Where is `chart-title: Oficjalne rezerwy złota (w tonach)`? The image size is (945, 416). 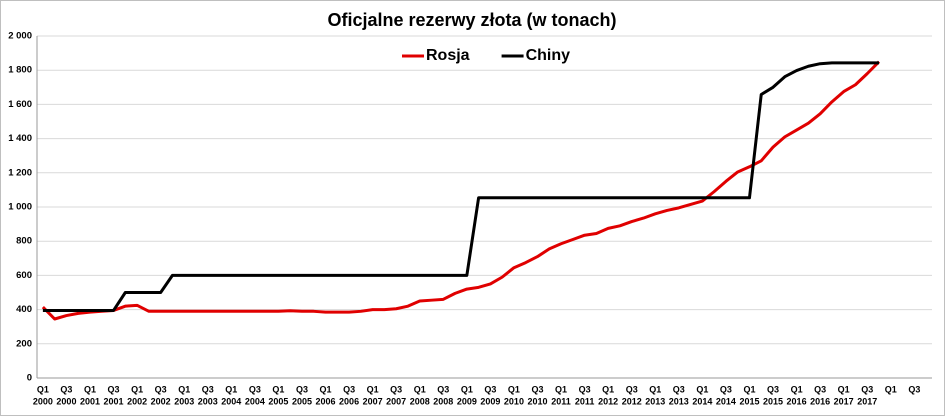
chart-title: Oficjalne rezerwy złota (w tonach) is located at coordinates (471, 20).